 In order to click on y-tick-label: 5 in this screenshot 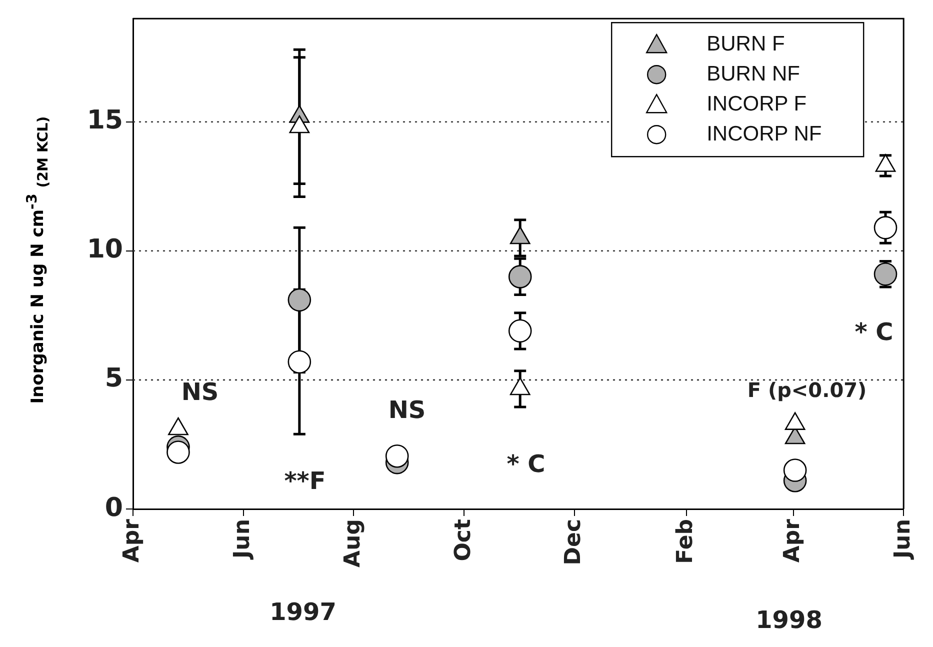, I will do `click(113, 379)`.